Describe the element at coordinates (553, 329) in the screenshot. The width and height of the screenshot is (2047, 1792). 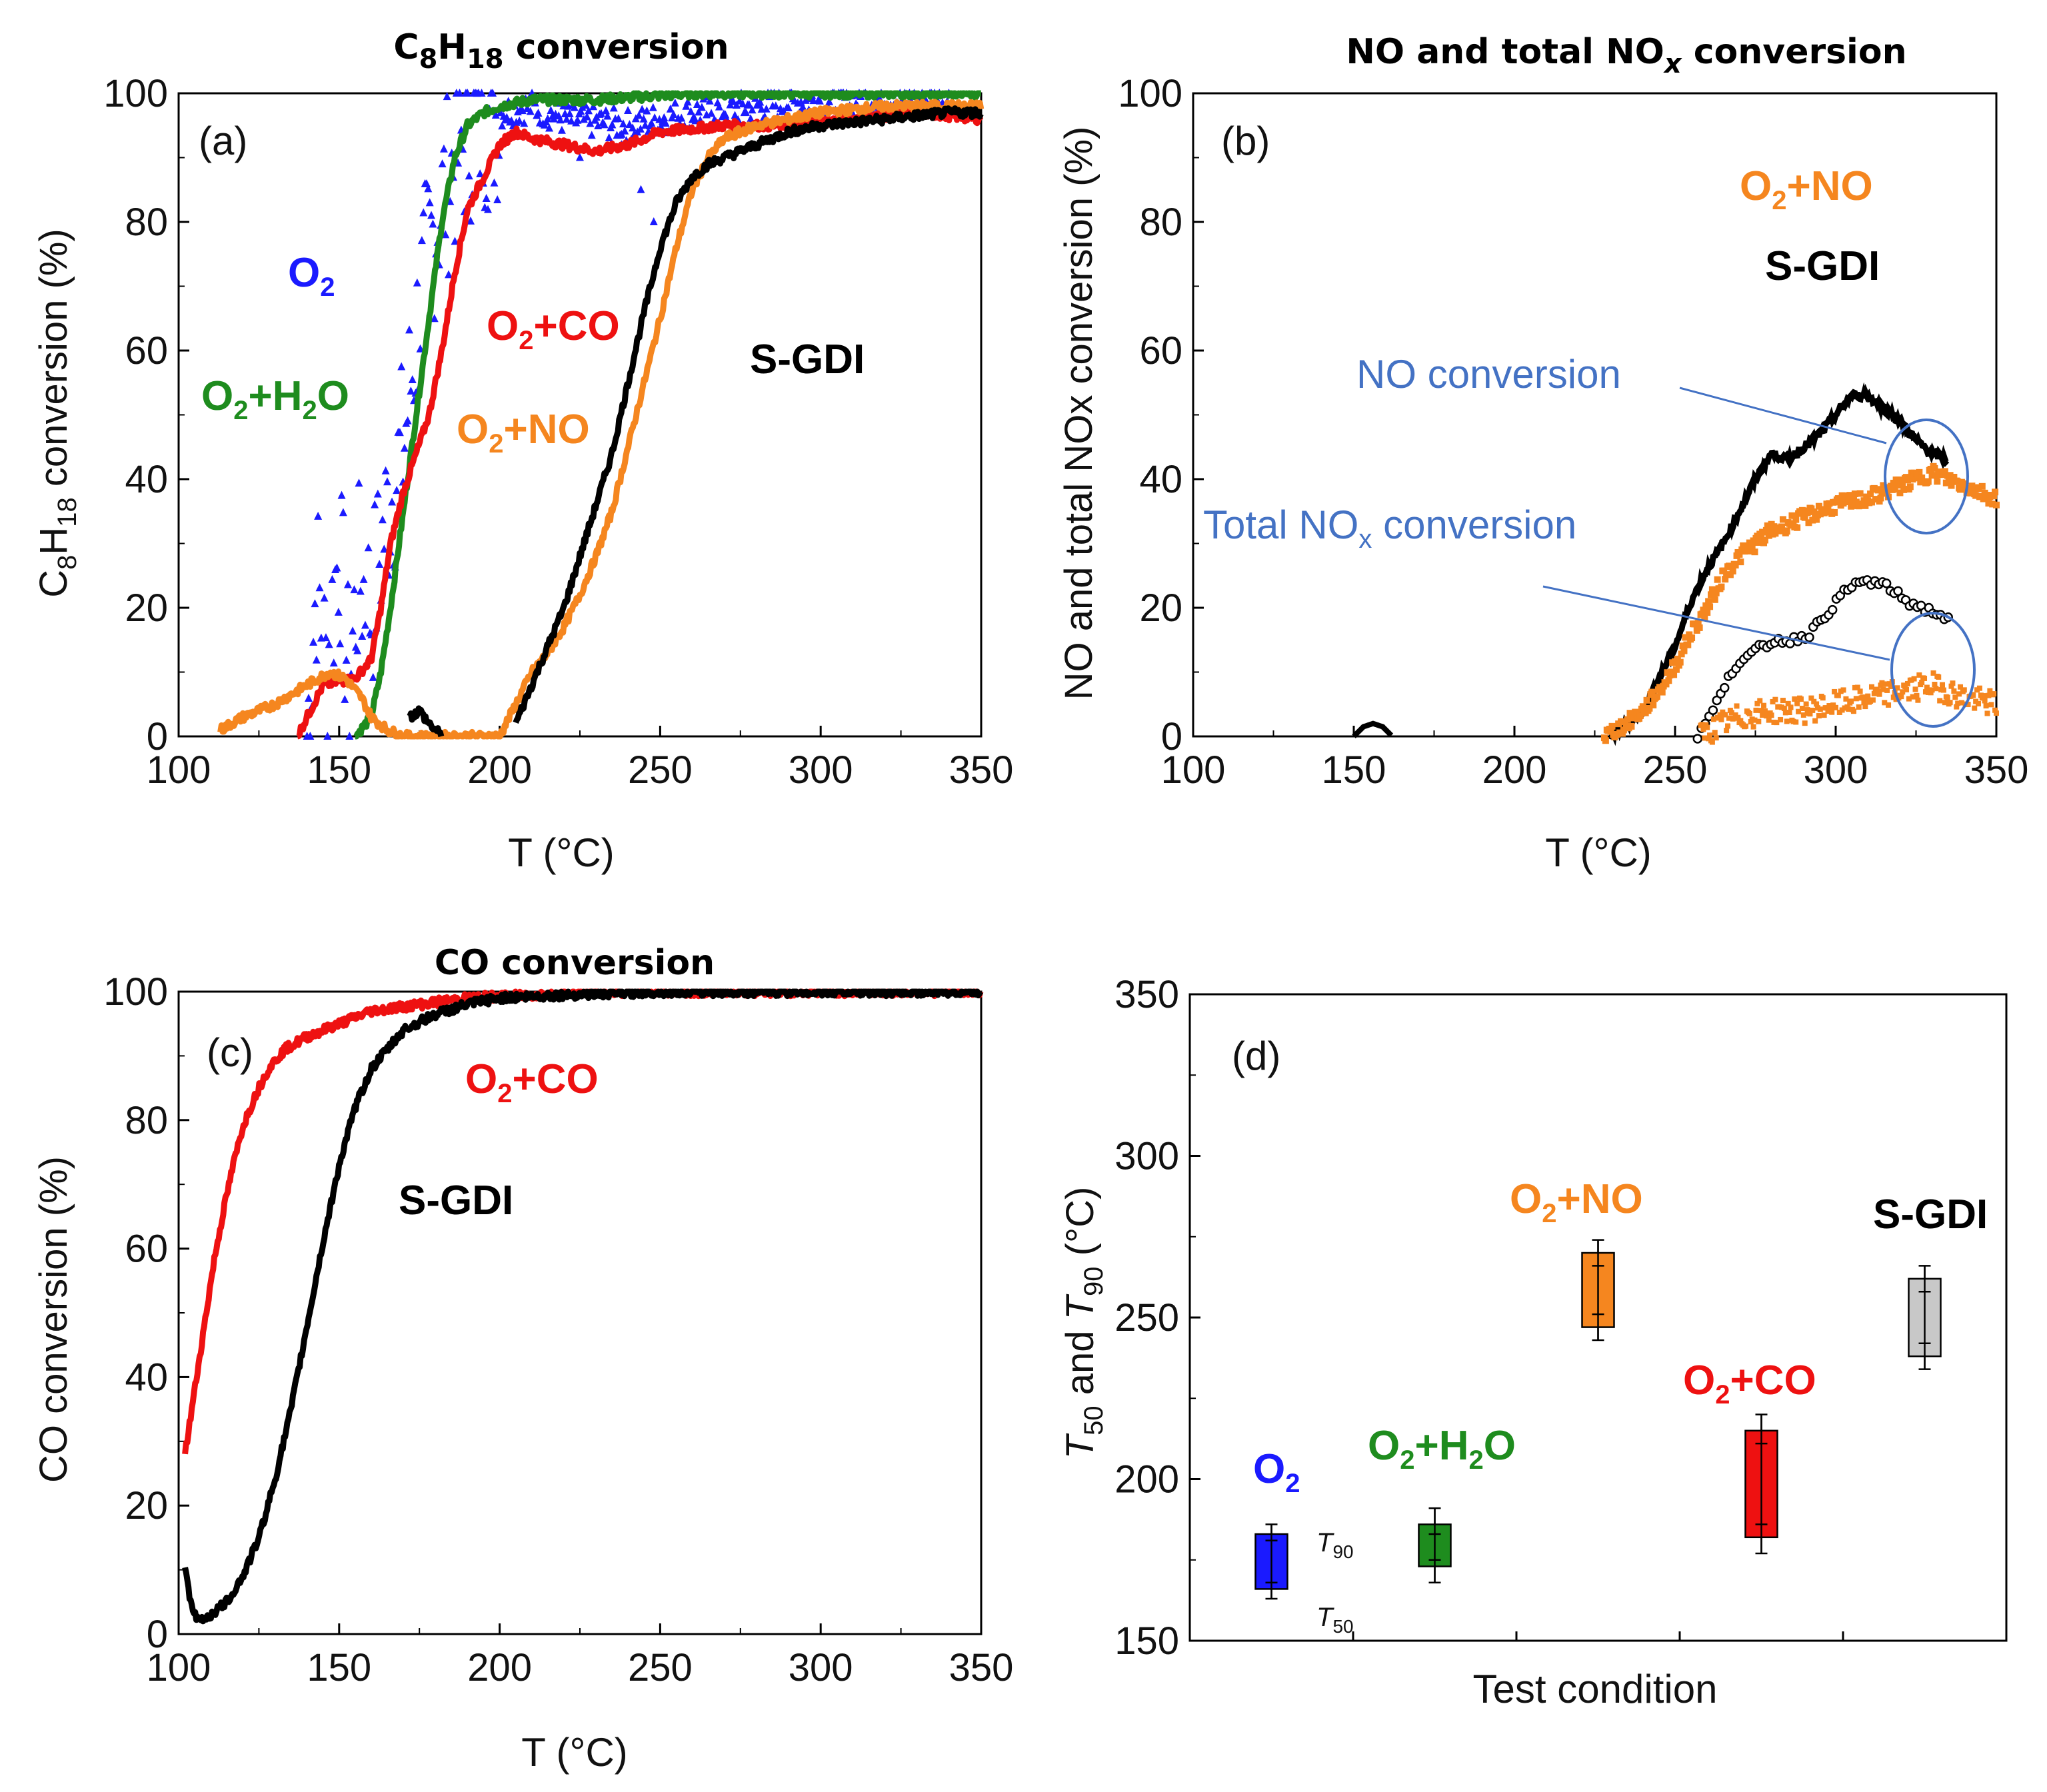
I see `label-o2-co: O2+CO` at that location.